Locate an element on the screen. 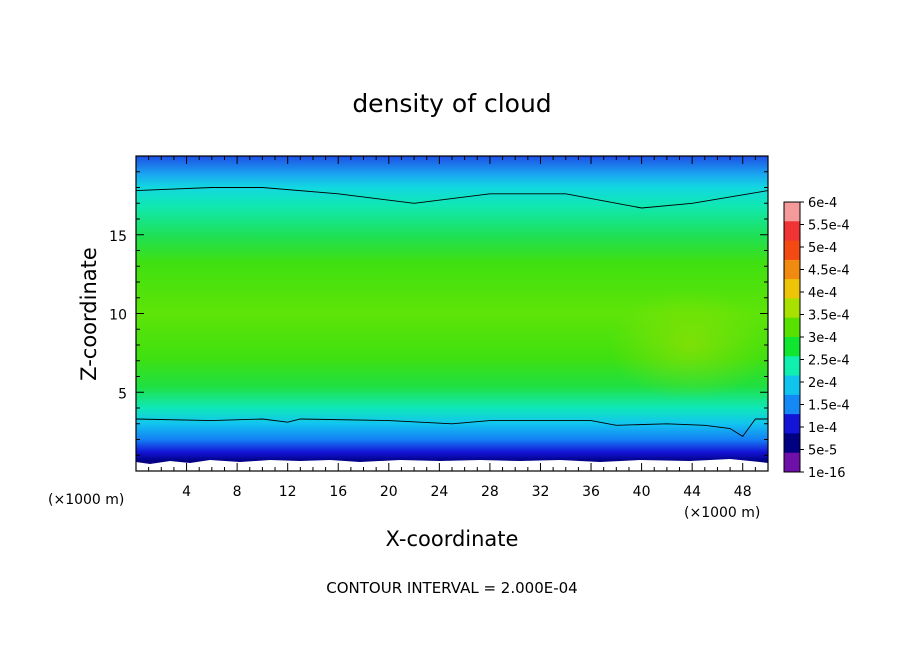 This screenshot has width=904, height=654. x-unit-label: (×1000 m) is located at coordinates (722, 513).